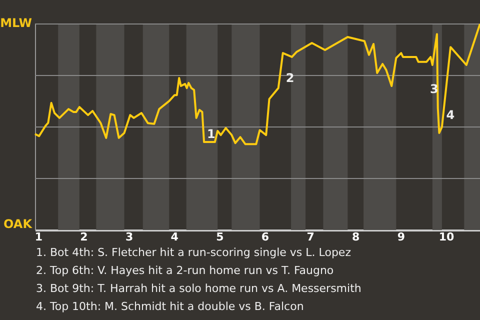 Image resolution: width=480 pixels, height=320 pixels. What do you see at coordinates (450, 115) in the screenshot?
I see `annotation: 4` at bounding box center [450, 115].